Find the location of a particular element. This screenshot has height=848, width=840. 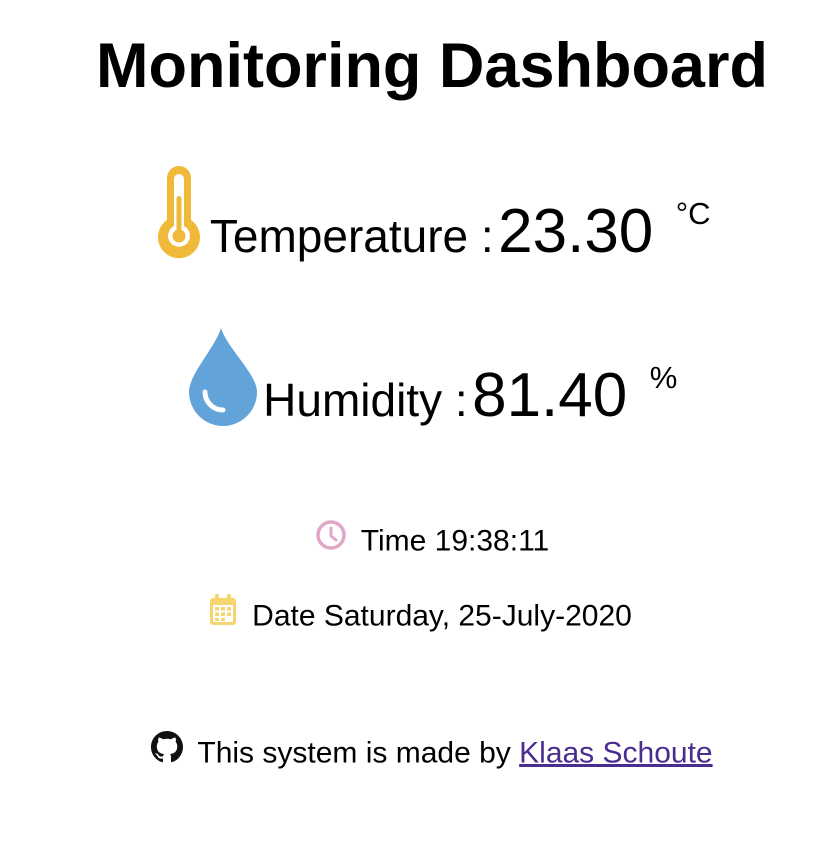

temperature-unit: °C is located at coordinates (693, 213).